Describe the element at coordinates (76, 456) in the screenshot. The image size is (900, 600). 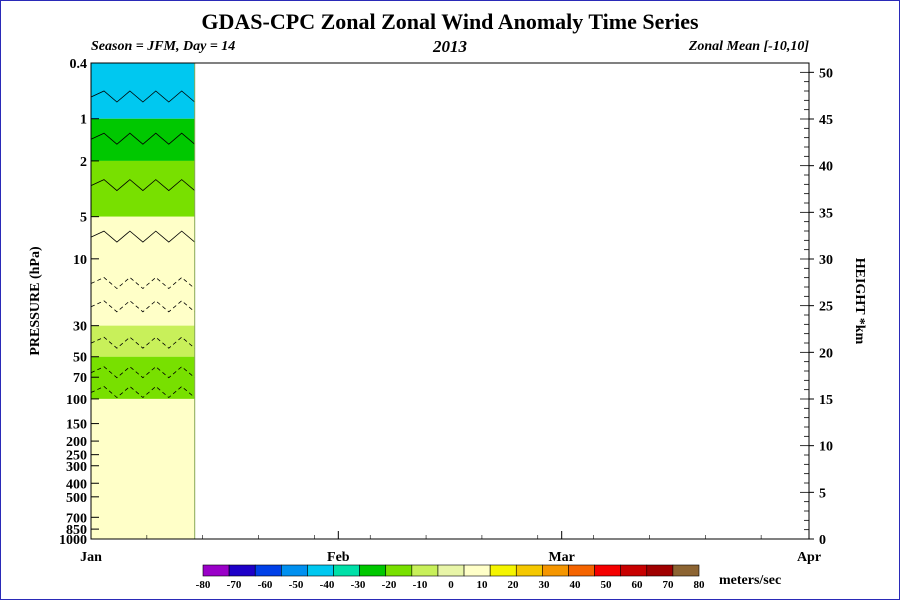
I see `y-tick-label: 250` at that location.